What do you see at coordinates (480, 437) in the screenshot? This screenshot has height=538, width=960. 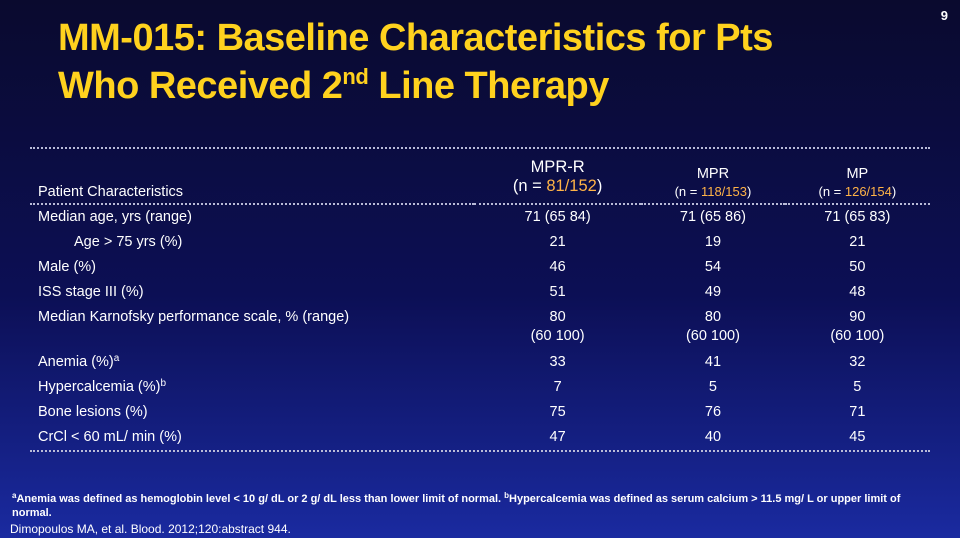 I see `table-row: CrCl < 60 mL/ min (%) 47 40 45` at bounding box center [480, 437].